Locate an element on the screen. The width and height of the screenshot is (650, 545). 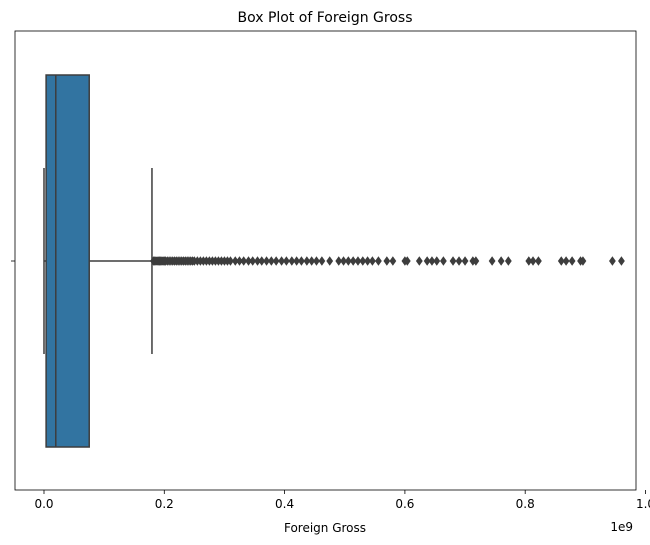
x-tick-label: 1.0 is located at coordinates (643, 504).